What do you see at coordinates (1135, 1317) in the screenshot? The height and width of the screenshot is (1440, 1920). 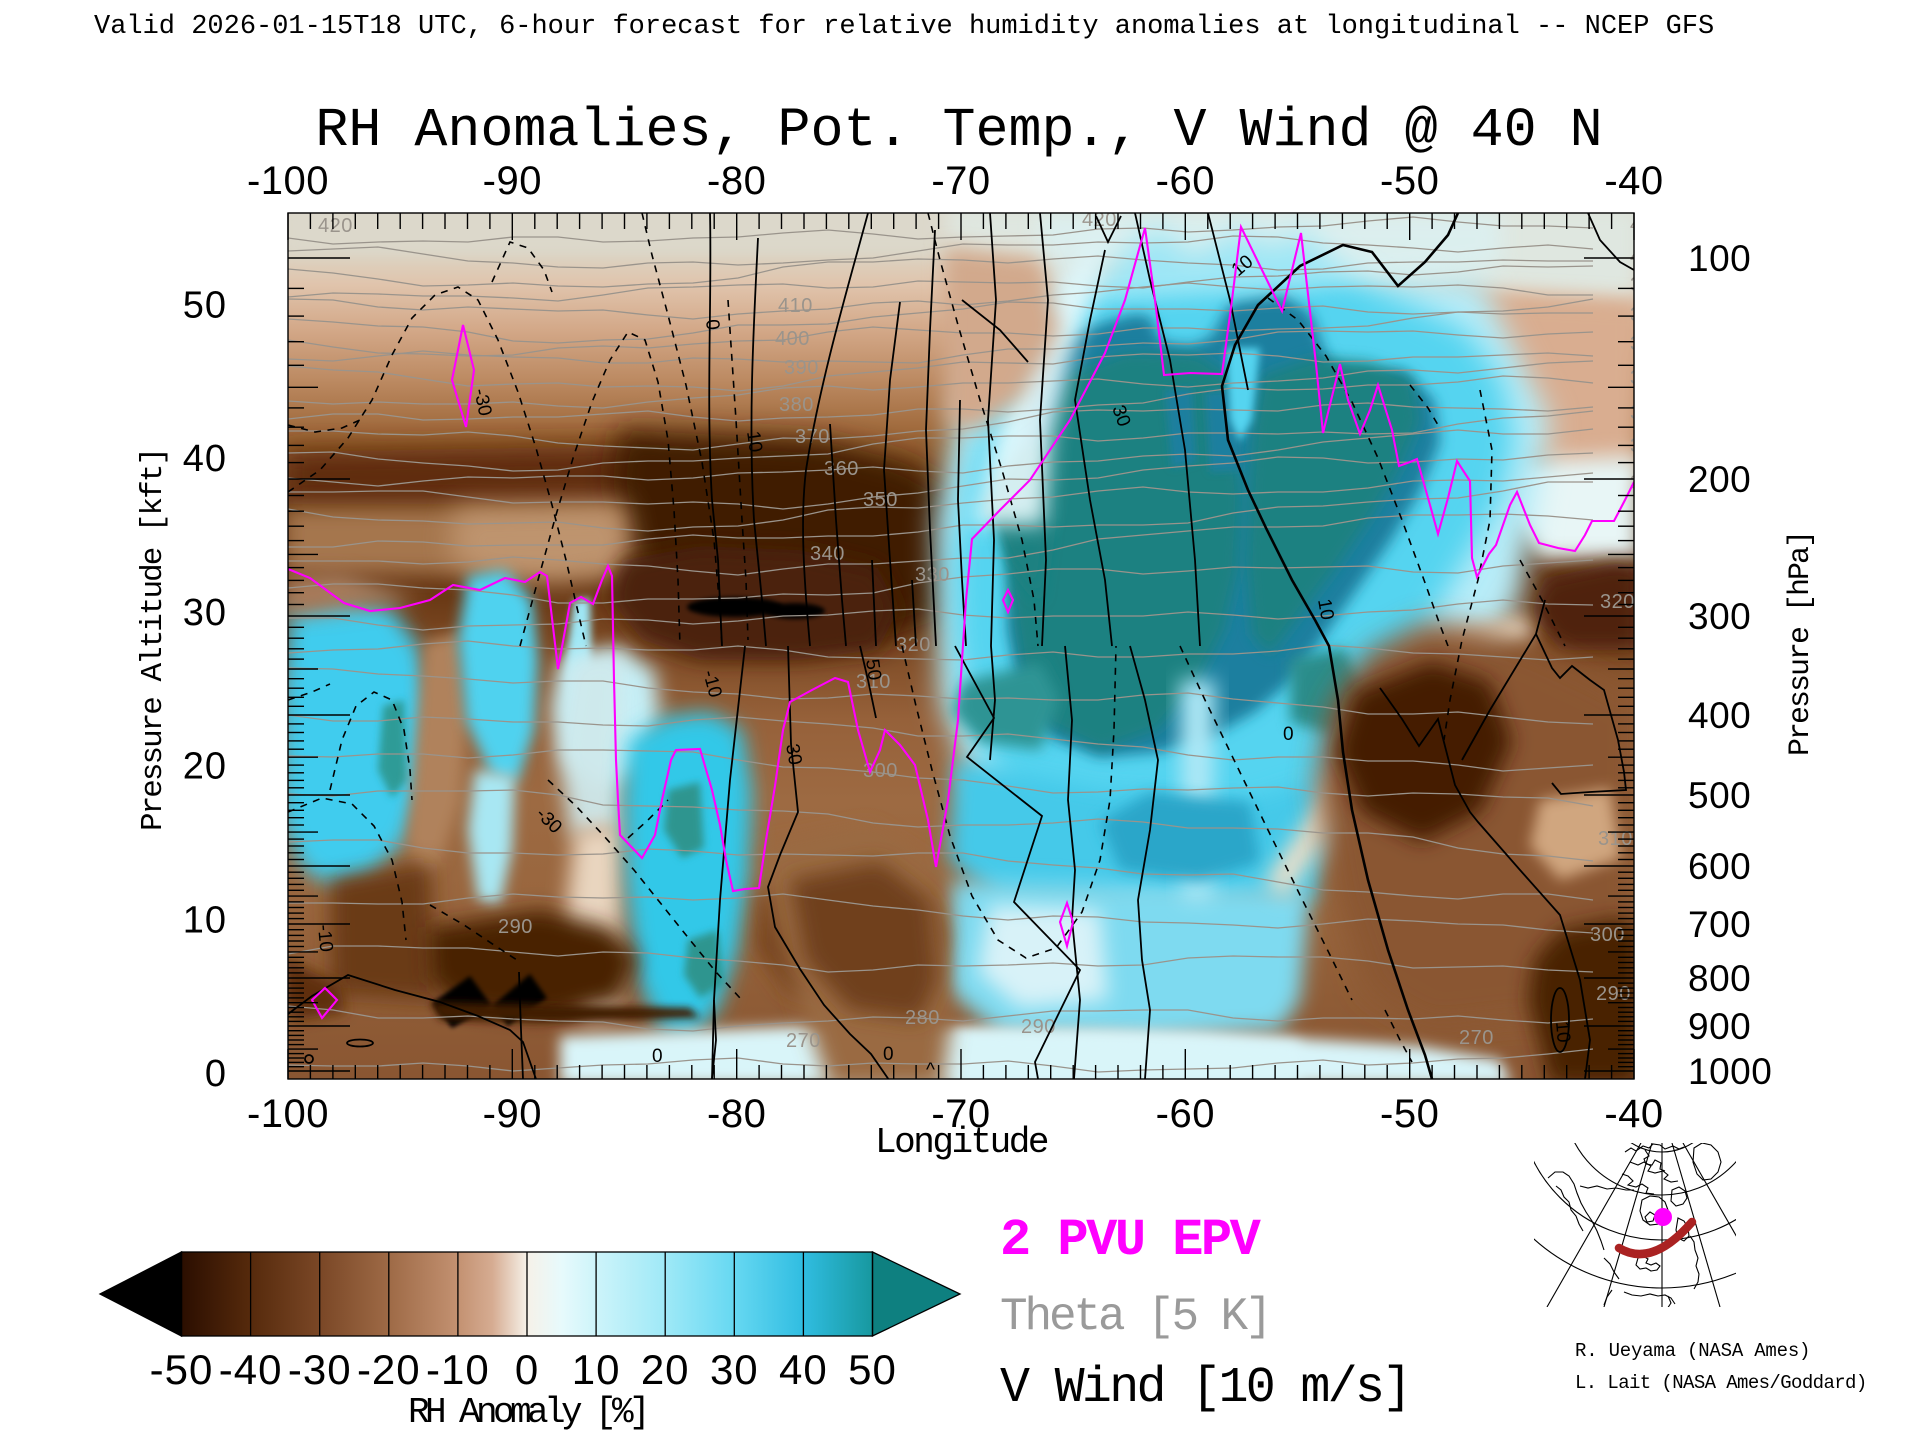 I see `svg-text: Theta [5 K]` at bounding box center [1135, 1317].